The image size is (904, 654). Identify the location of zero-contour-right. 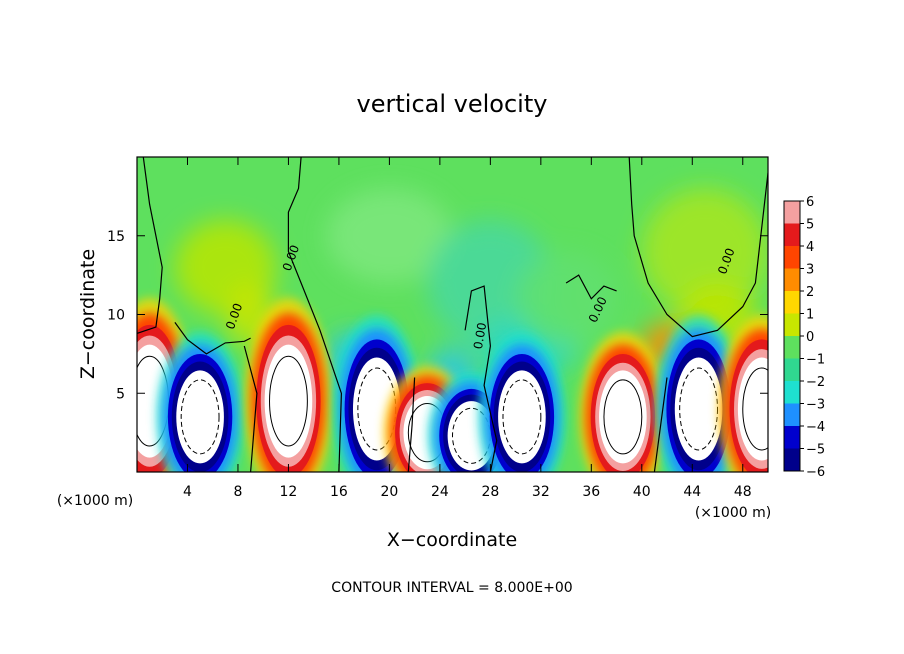
(698, 247).